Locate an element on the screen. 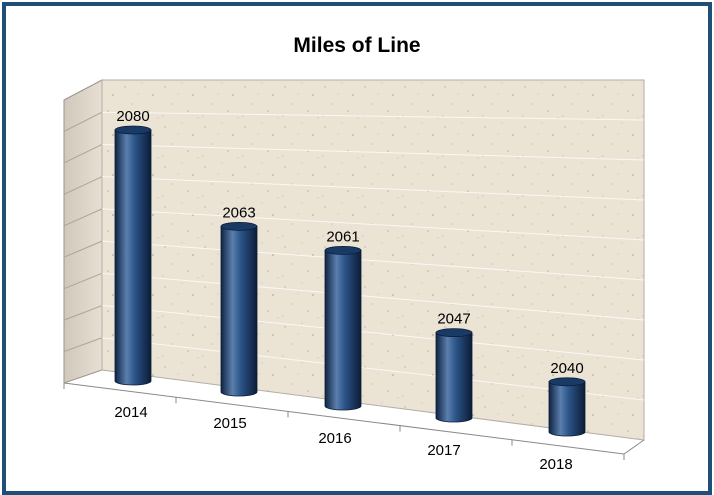 The image size is (714, 495). bar-2018 is located at coordinates (567, 407).